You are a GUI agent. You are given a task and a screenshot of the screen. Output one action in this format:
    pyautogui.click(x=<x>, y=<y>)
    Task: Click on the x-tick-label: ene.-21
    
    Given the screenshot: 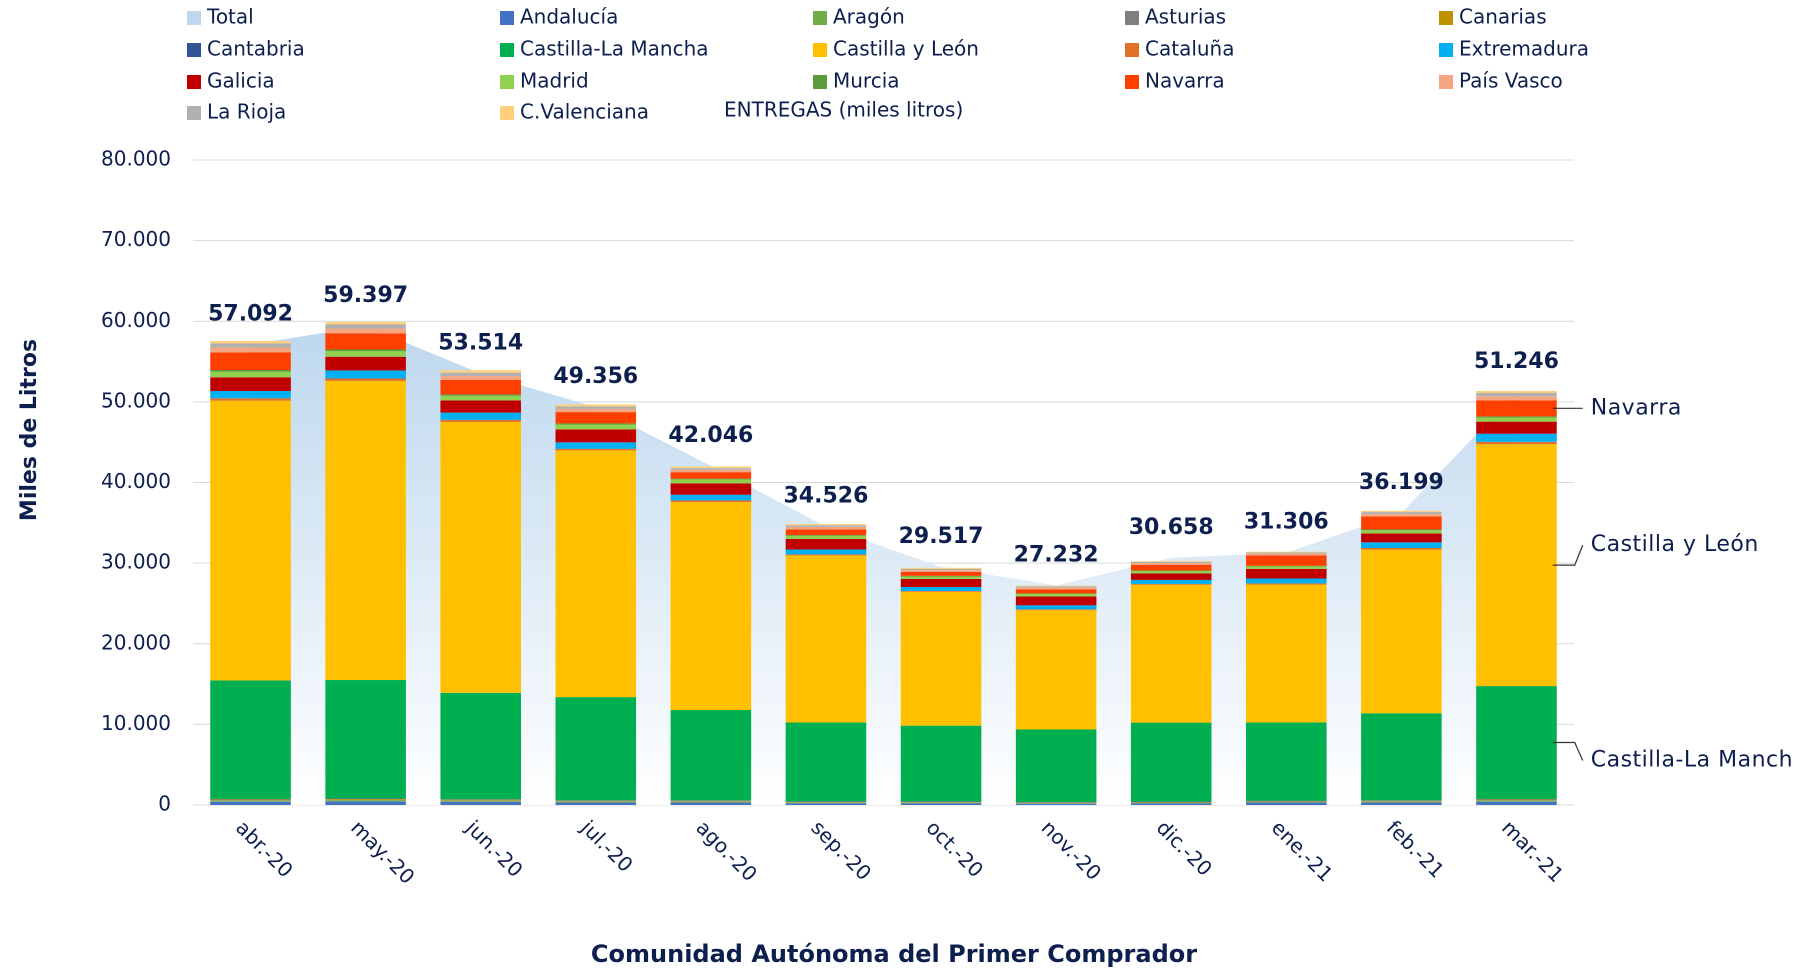 What is the action you would take?
    pyautogui.click(x=1302, y=850)
    